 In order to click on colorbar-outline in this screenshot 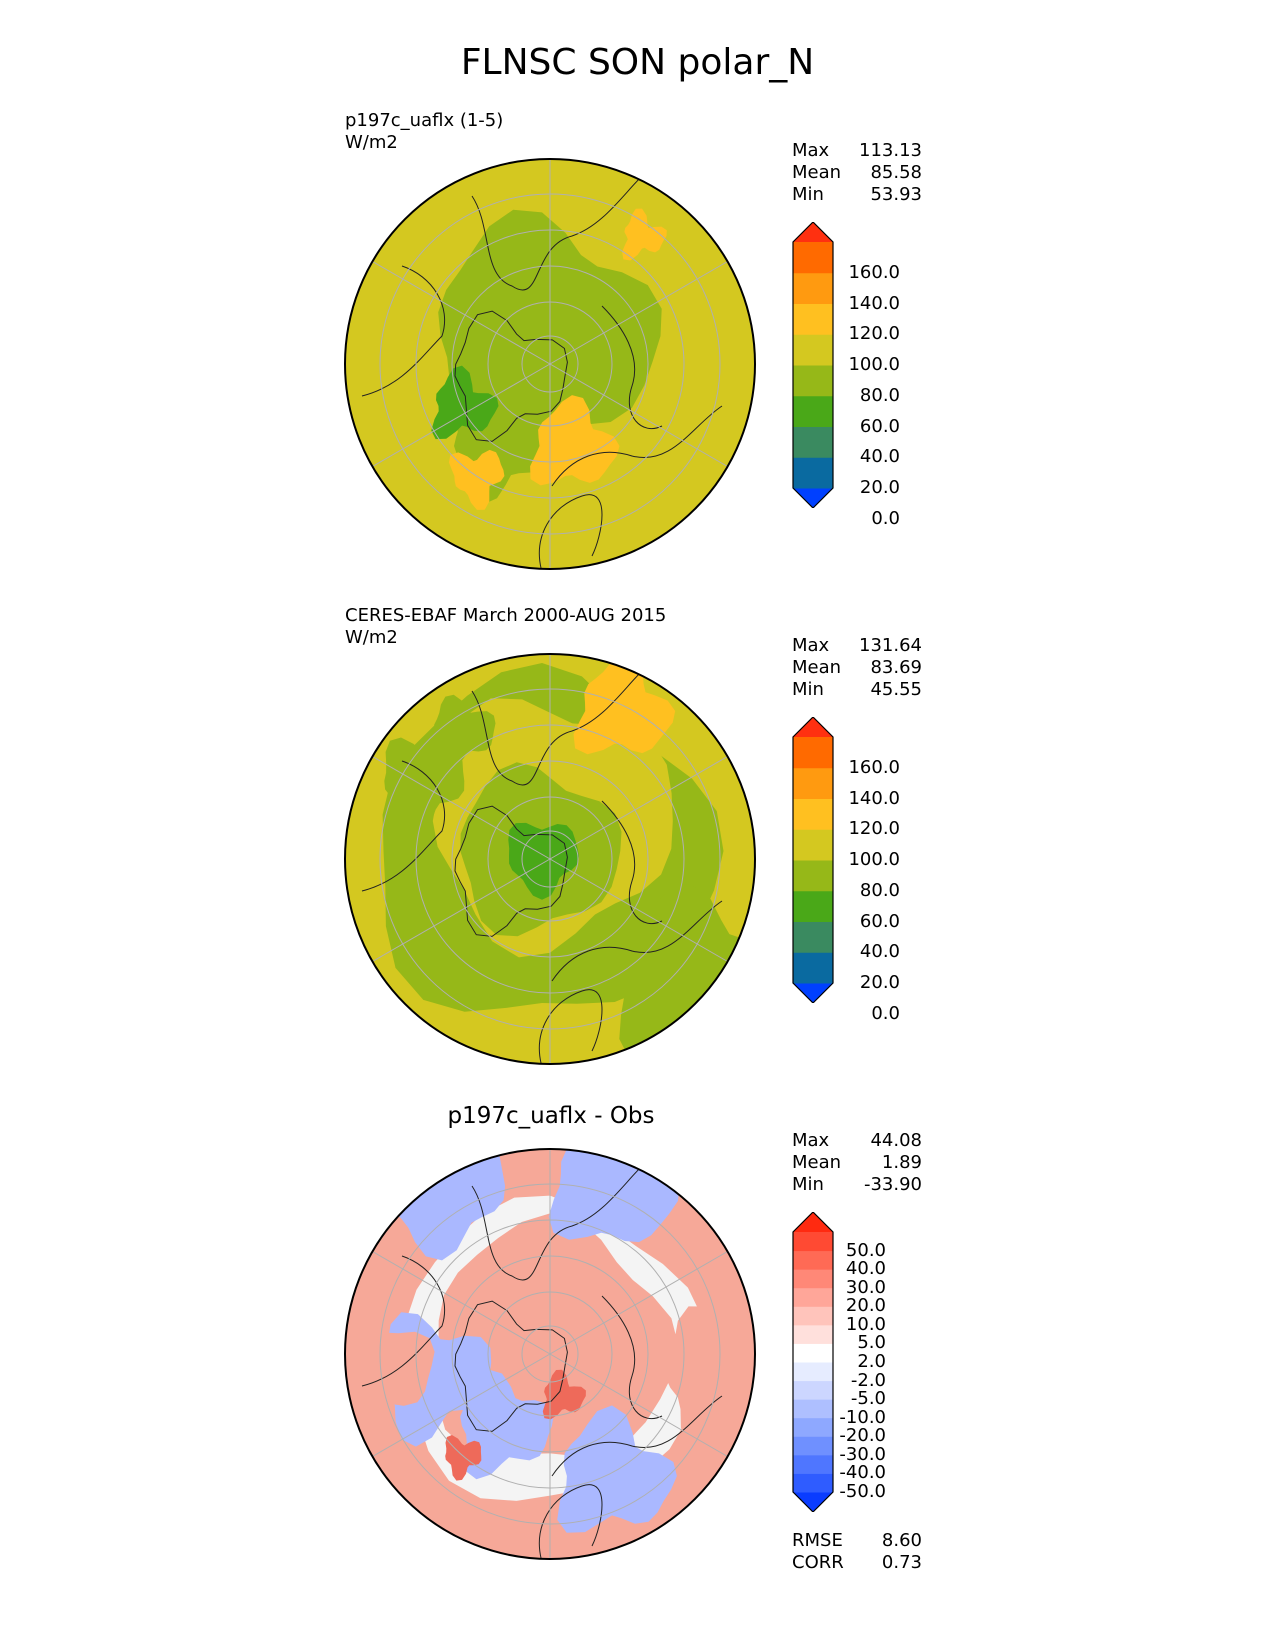, I will do `click(813, 365)`.